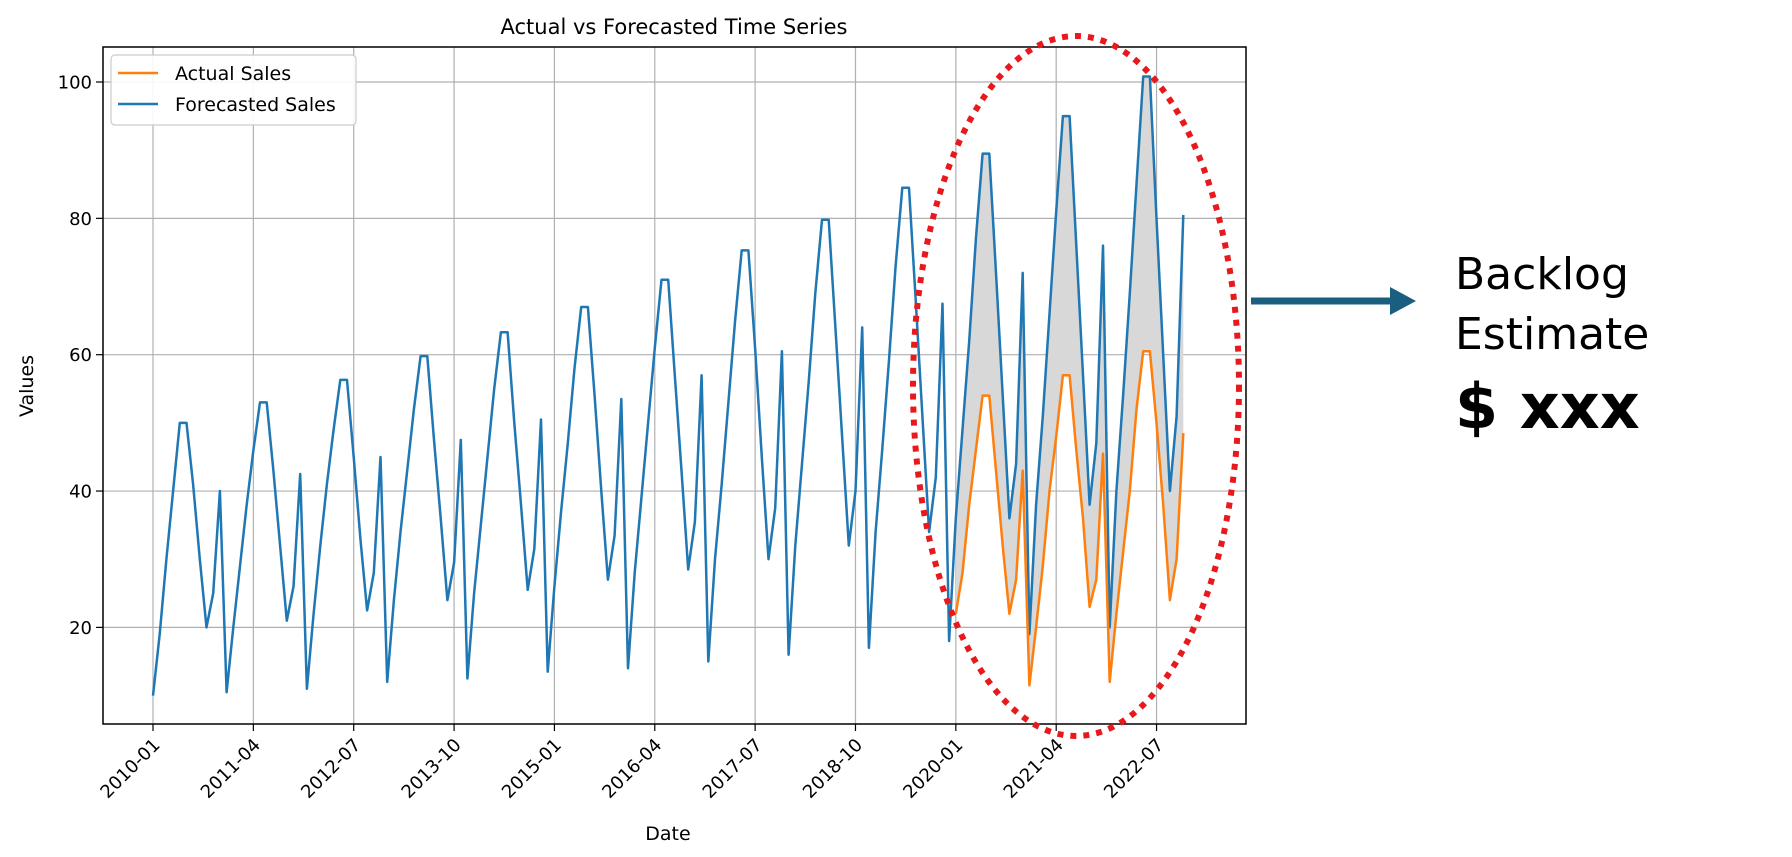 Image resolution: width=1792 pixels, height=857 pixels. I want to click on callout-amount: $ xxx, so click(1547, 406).